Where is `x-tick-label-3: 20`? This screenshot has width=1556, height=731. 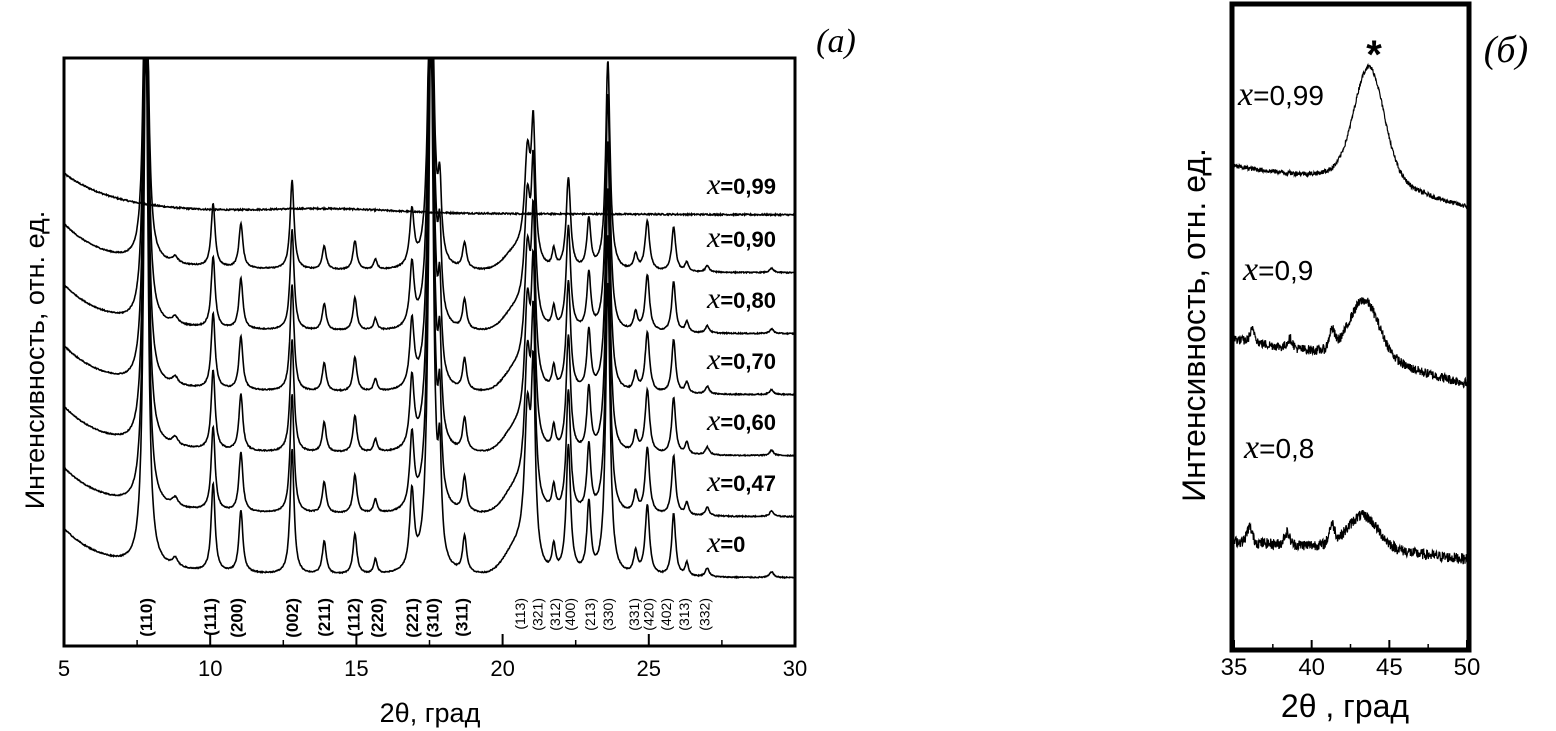 x-tick-label-3: 20 is located at coordinates (502, 668).